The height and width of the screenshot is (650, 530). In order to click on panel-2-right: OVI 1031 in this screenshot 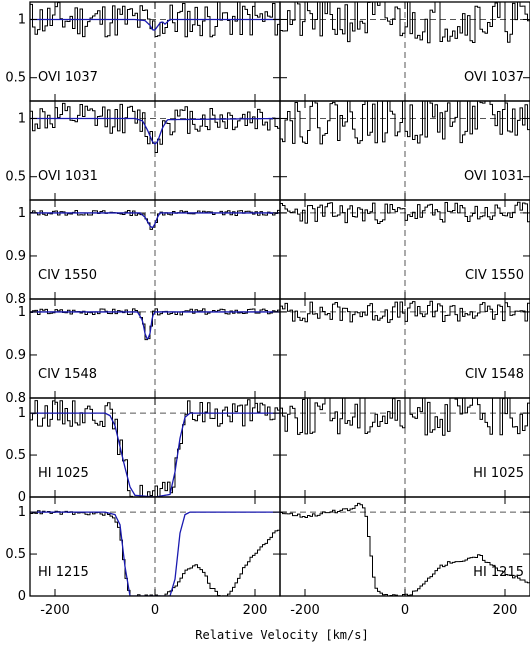, I will do `click(404, 150)`.